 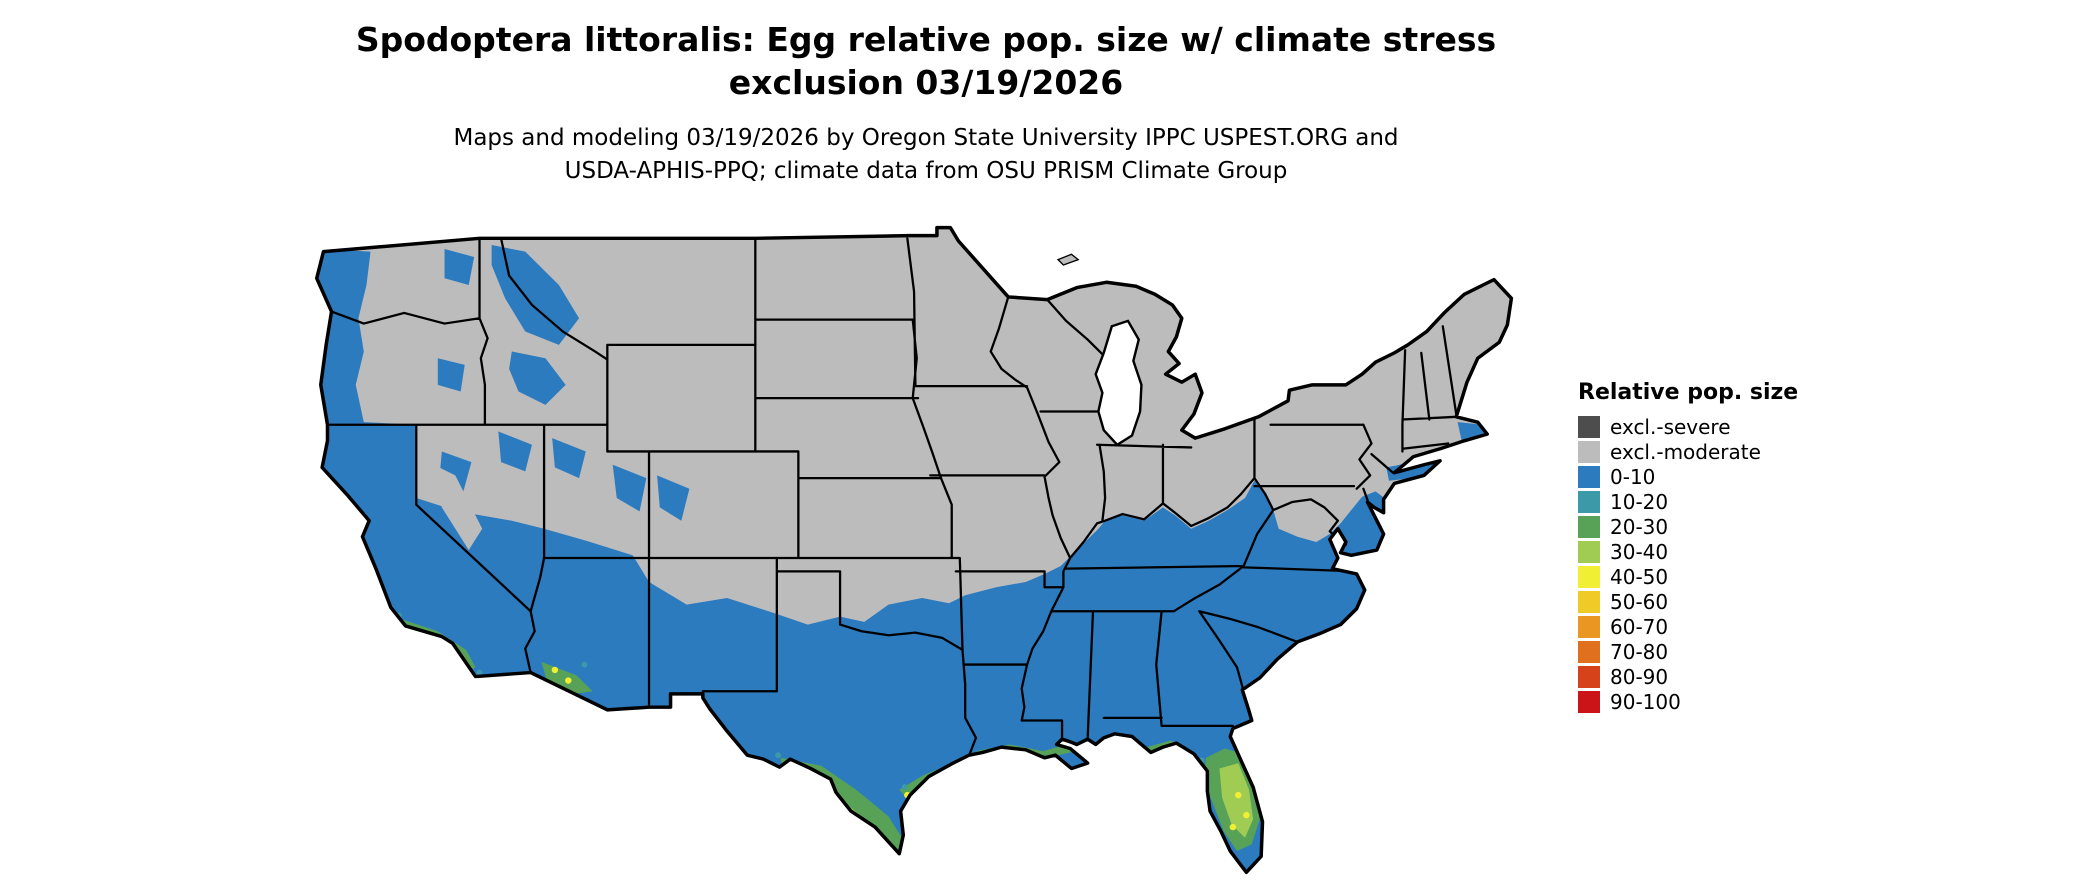 What do you see at coordinates (1639, 501) in the screenshot?
I see `legend-item-label: 10-20` at bounding box center [1639, 501].